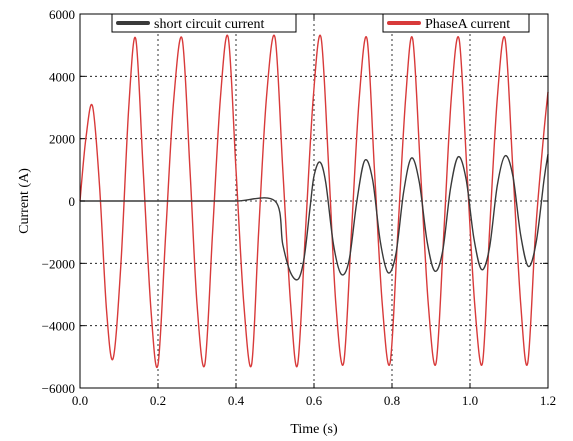  I want to click on x-tick-label: 1.0, so click(470, 400).